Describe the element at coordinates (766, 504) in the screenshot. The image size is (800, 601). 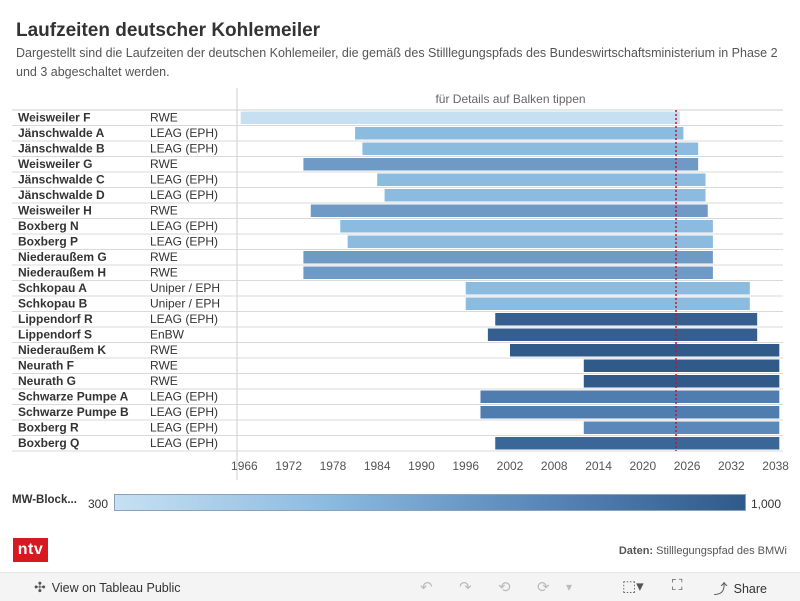
I see `legend-max: 1,000` at that location.